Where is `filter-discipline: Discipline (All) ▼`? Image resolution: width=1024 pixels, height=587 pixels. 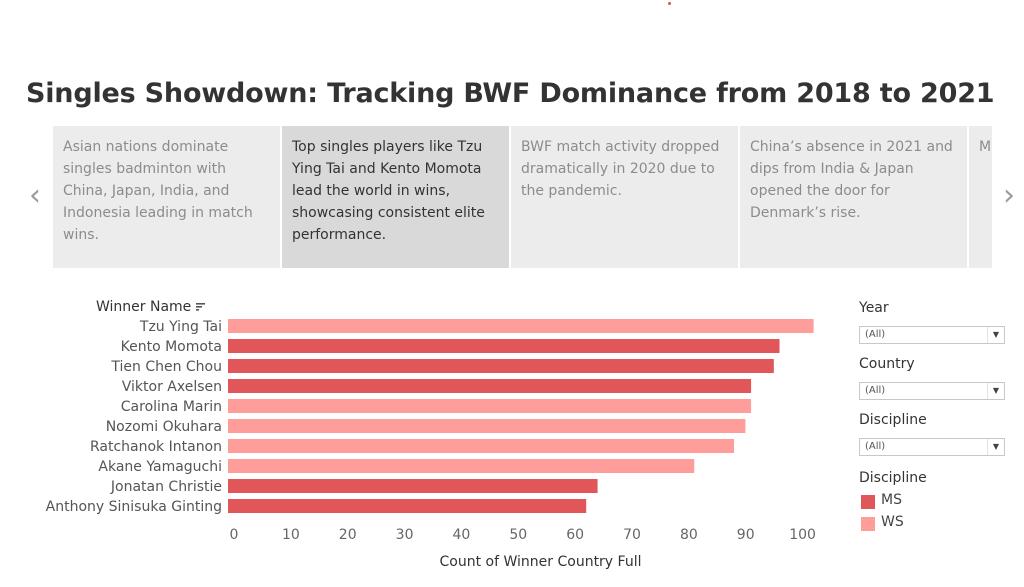
filter-discipline: Discipline (All) ▼ is located at coordinates (933, 434).